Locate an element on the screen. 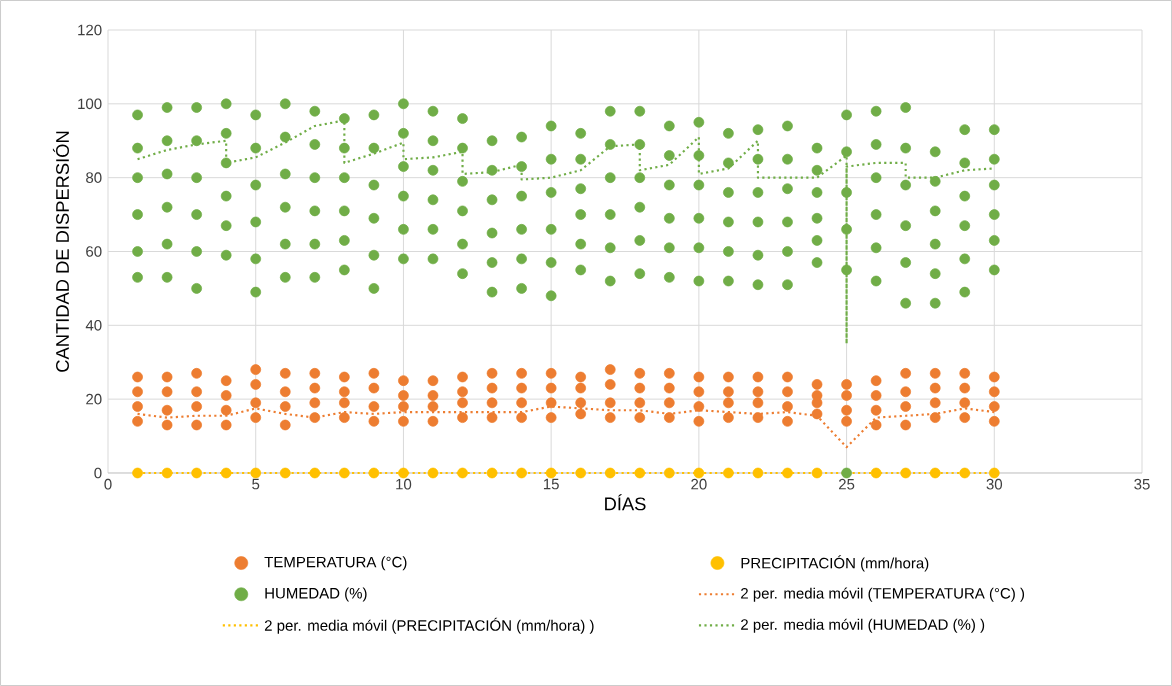 The width and height of the screenshot is (1172, 686). legend-label: 2 per. media móvil (HUMEDAD (%) ) is located at coordinates (863, 625).